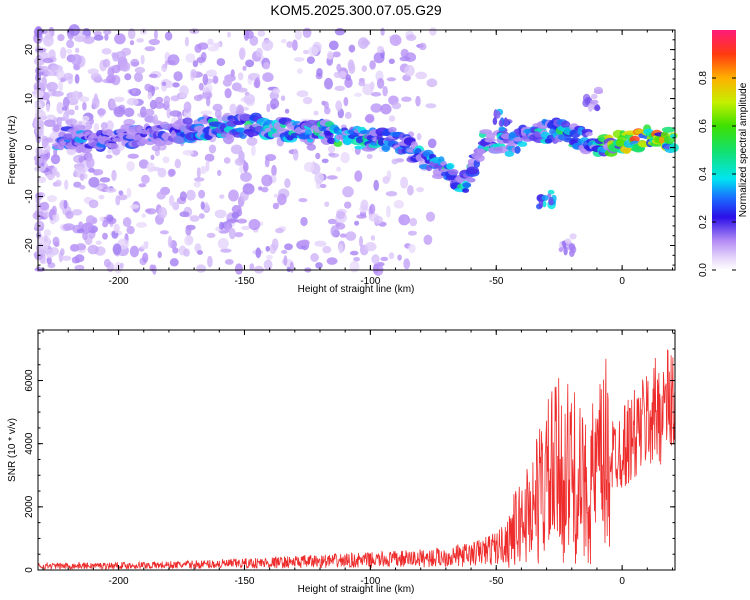 This screenshot has width=750, height=600. I want to click on x-tick-label: -150, so click(244, 581).